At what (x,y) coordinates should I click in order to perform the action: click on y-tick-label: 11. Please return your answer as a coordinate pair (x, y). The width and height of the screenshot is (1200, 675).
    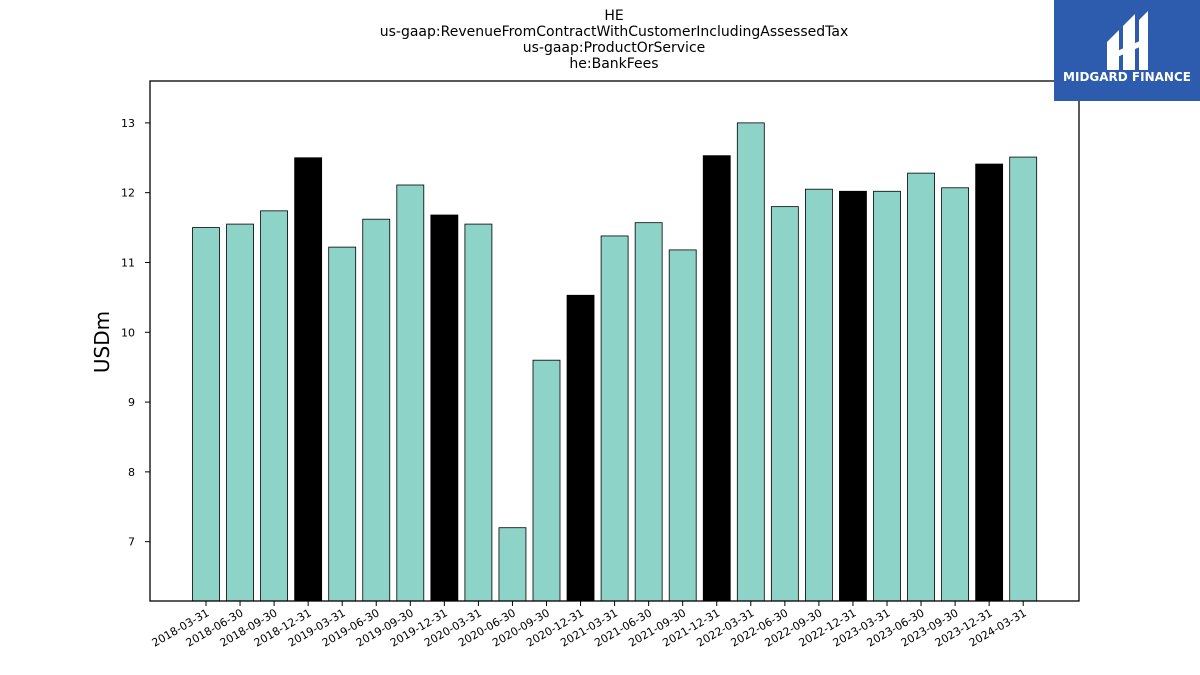
    Looking at the image, I should click on (128, 262).